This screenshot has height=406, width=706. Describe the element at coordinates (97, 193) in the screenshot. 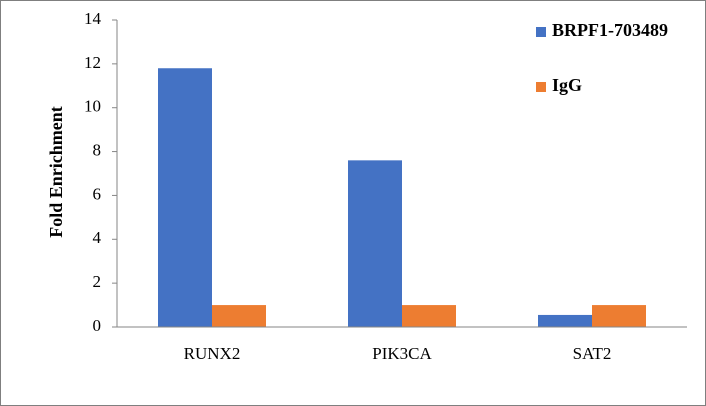

I see `y-tick-label: 6` at that location.